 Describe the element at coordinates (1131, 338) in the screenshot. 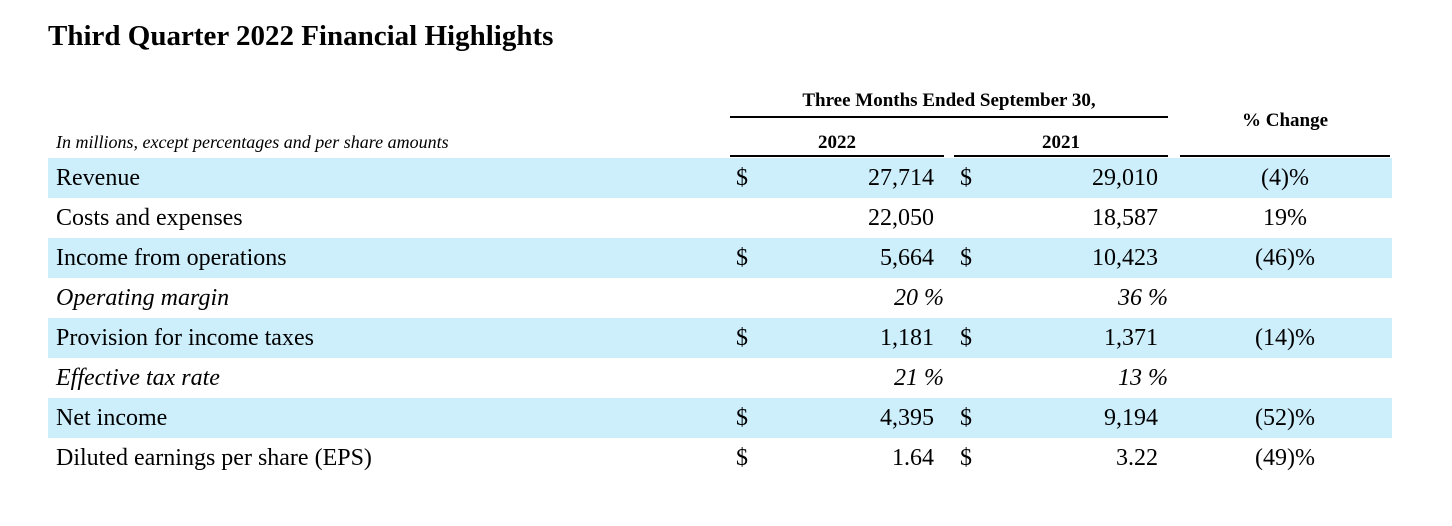

I see `value-prior: 1,371` at that location.